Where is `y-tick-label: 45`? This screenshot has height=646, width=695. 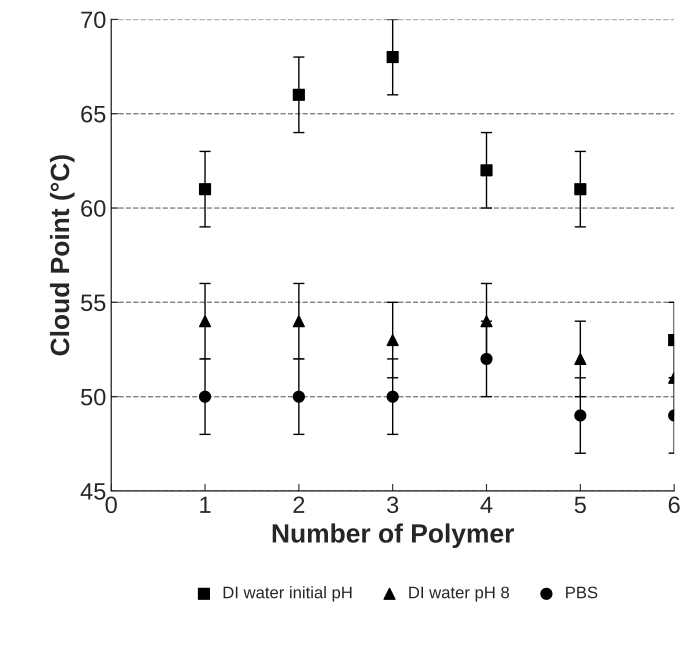
y-tick-label: 45 is located at coordinates (93, 491).